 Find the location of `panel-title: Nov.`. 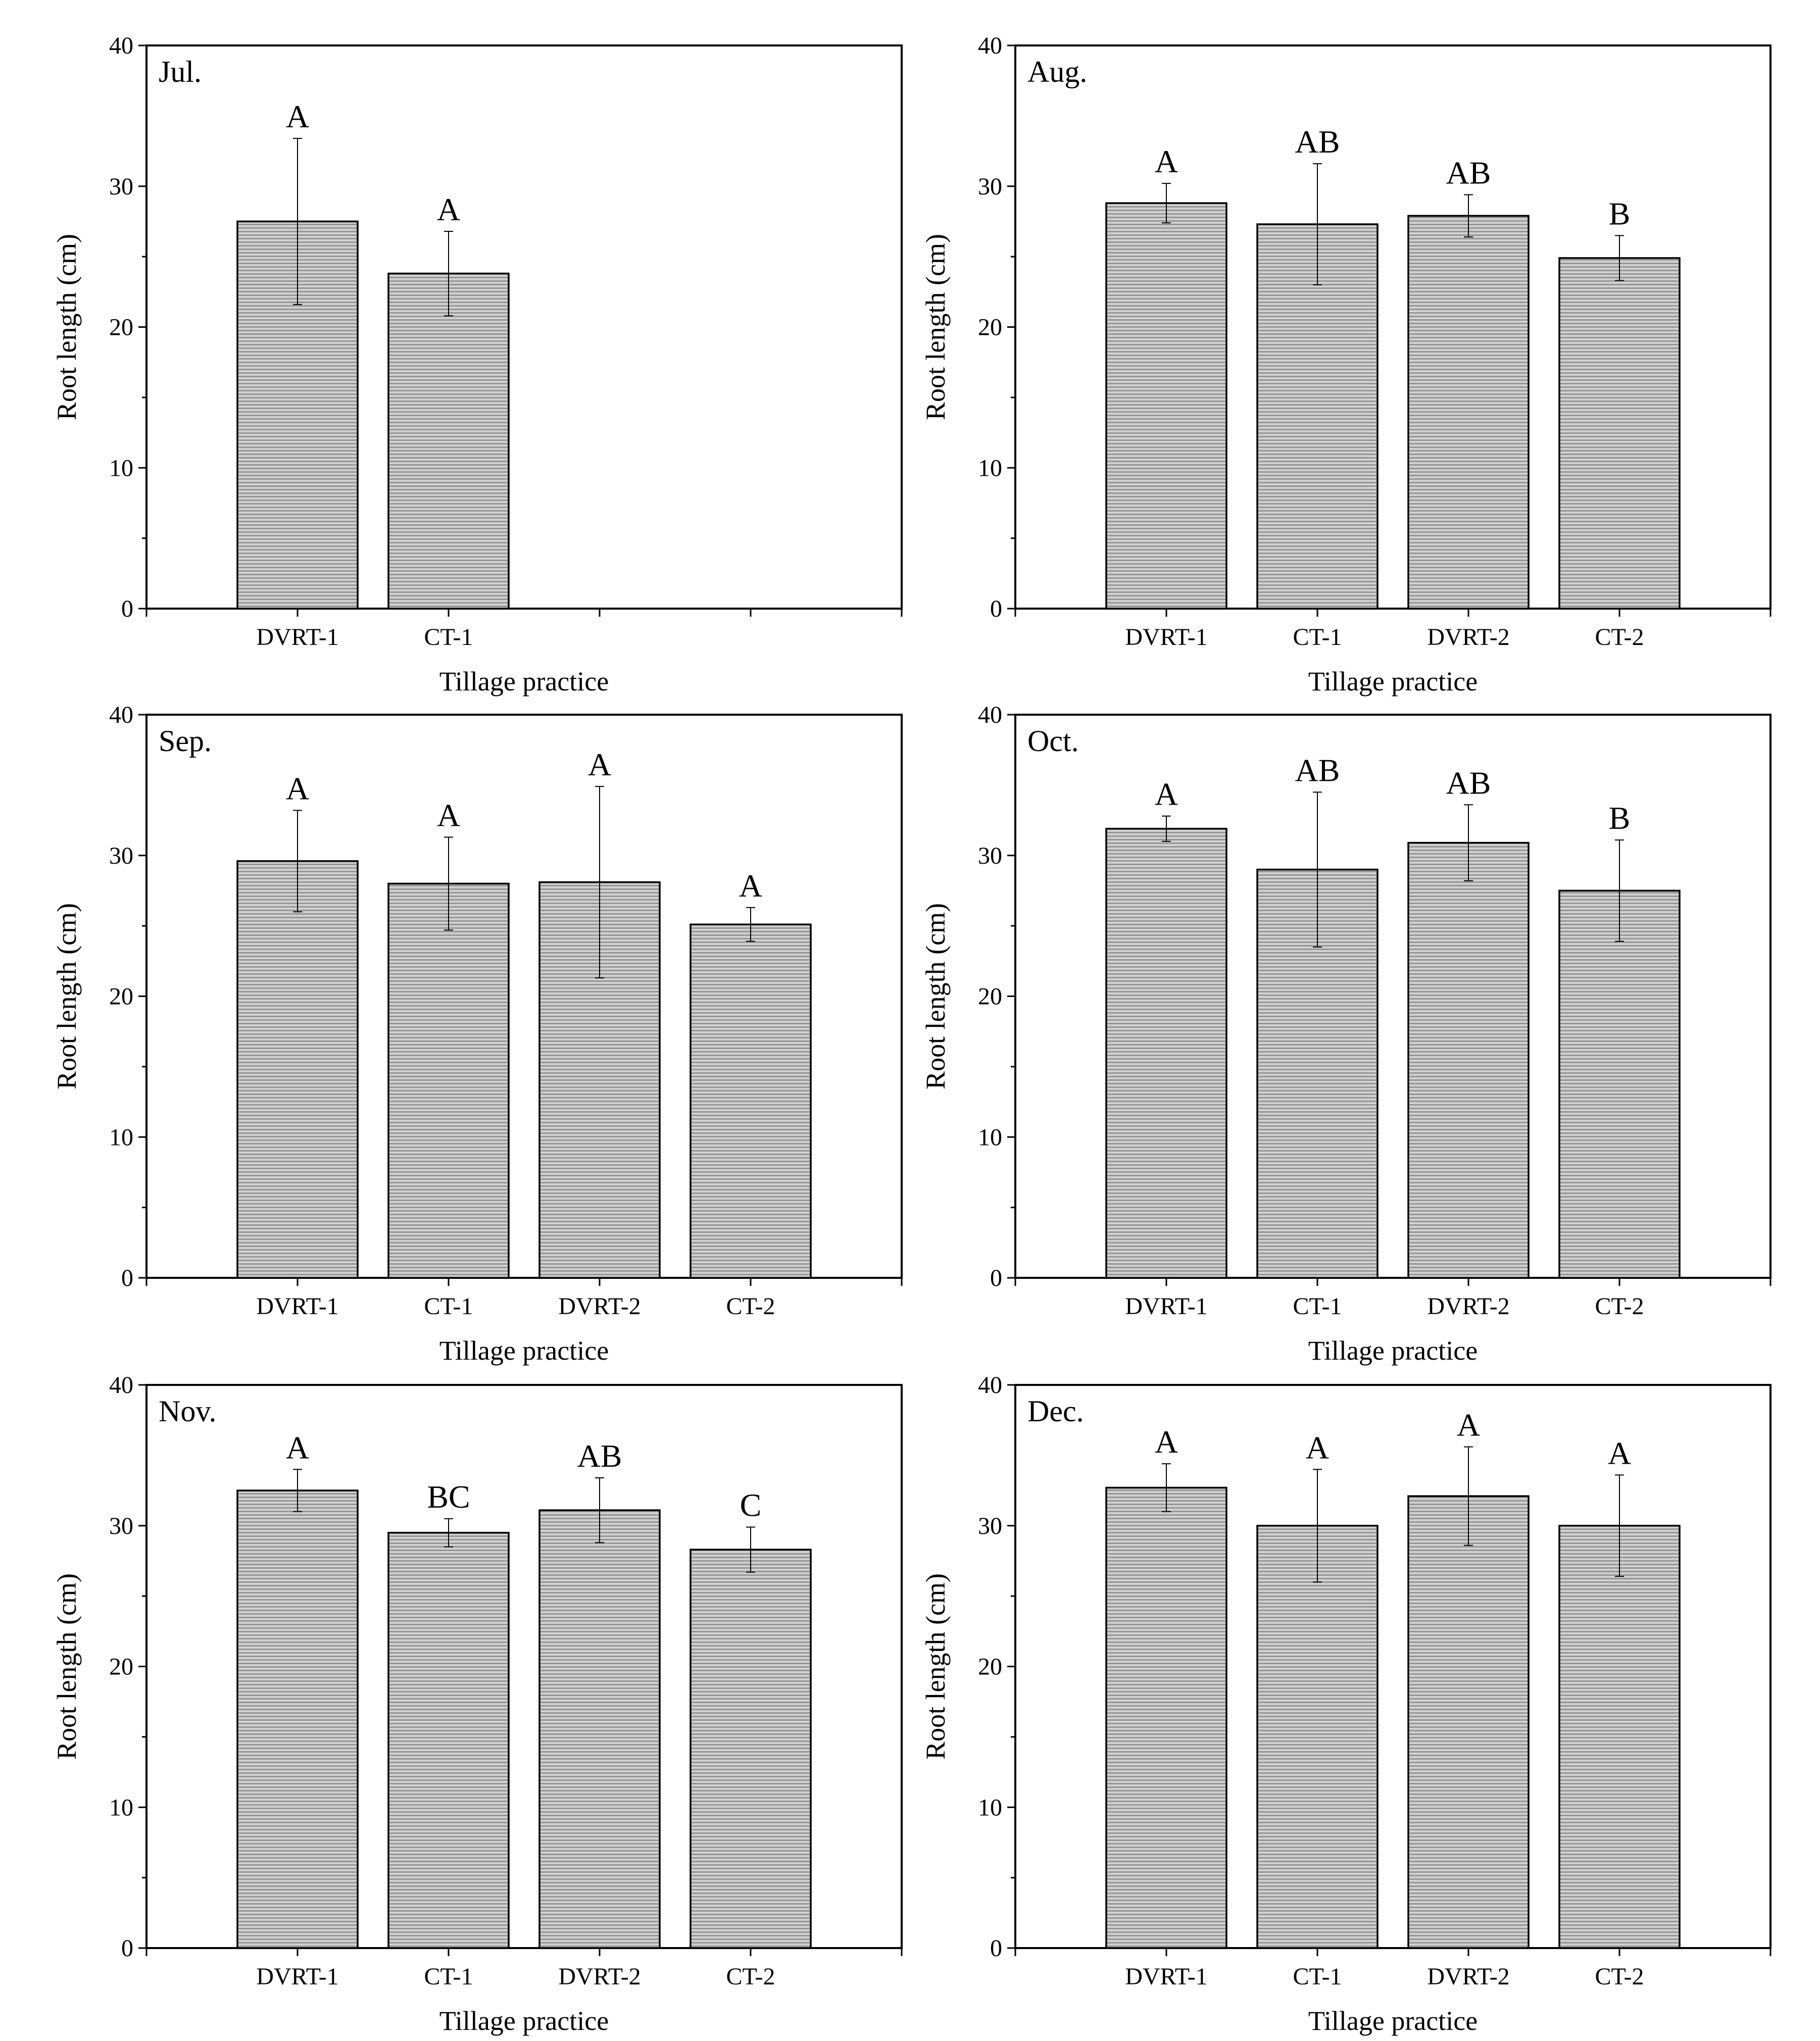

panel-title: Nov. is located at coordinates (187, 1411).